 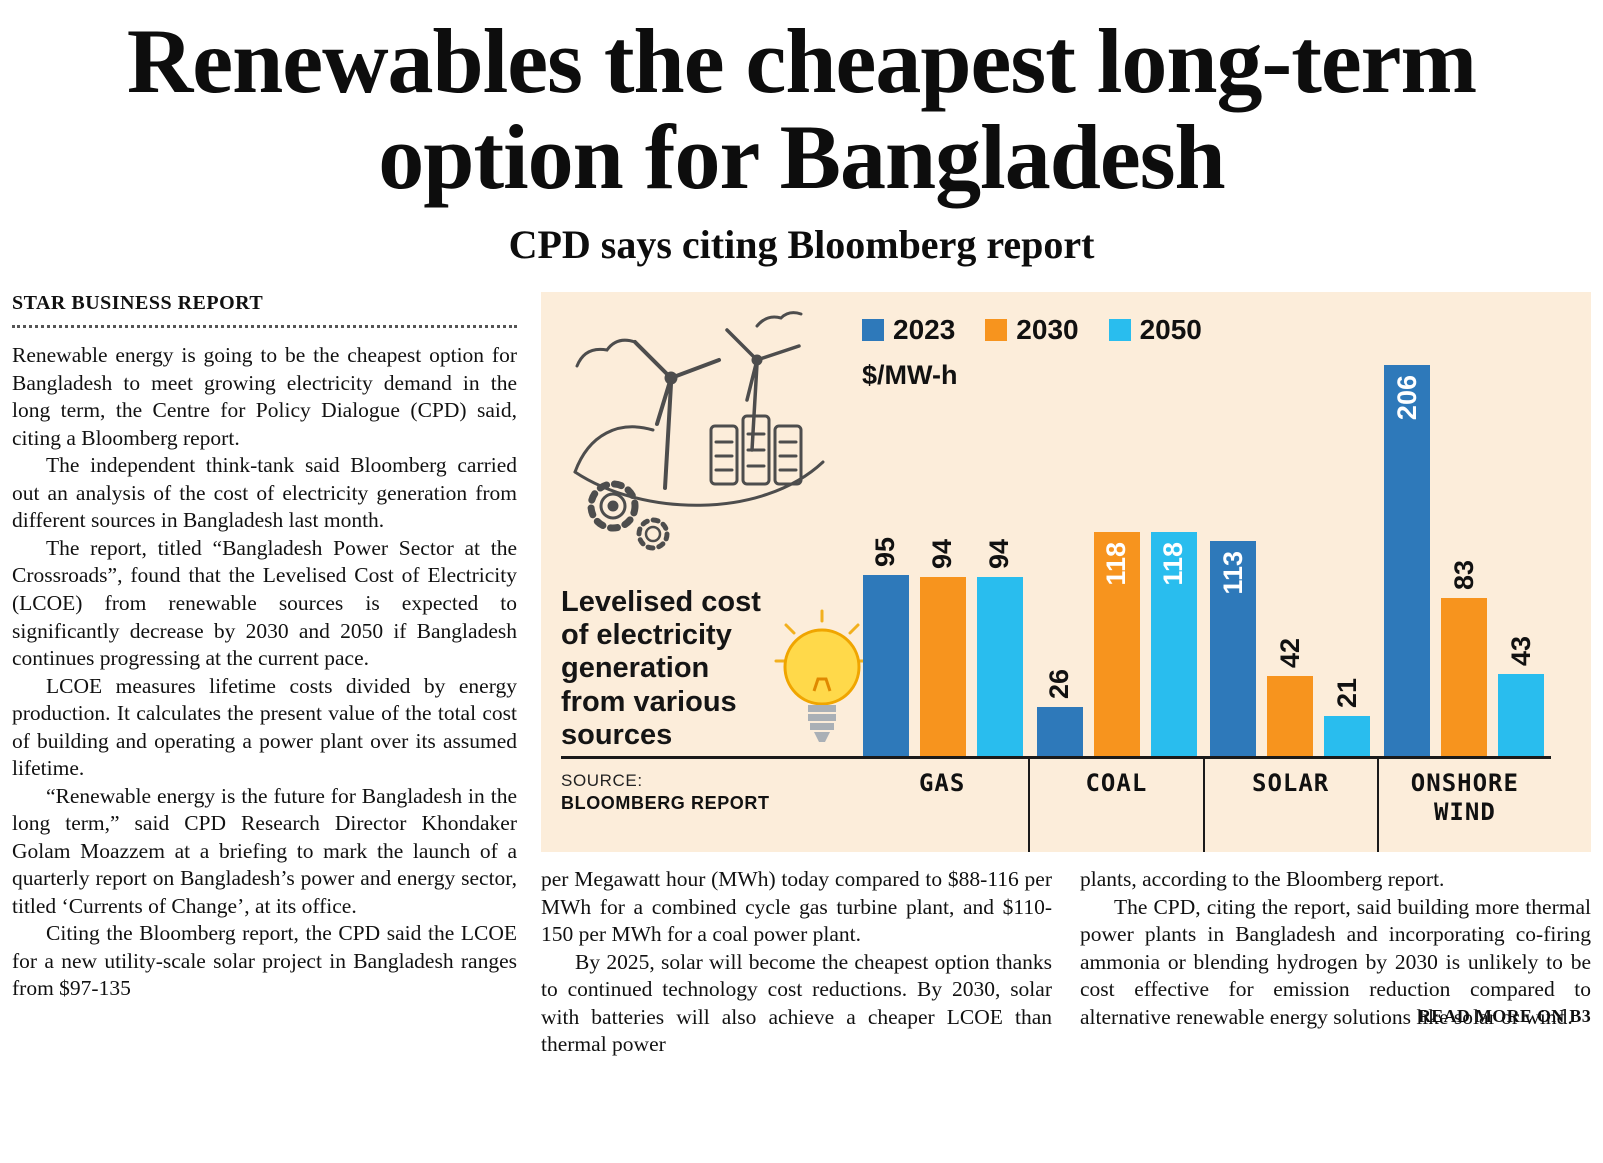 What do you see at coordinates (1289, 653) in the screenshot?
I see `bar-value-label: 42` at bounding box center [1289, 653].